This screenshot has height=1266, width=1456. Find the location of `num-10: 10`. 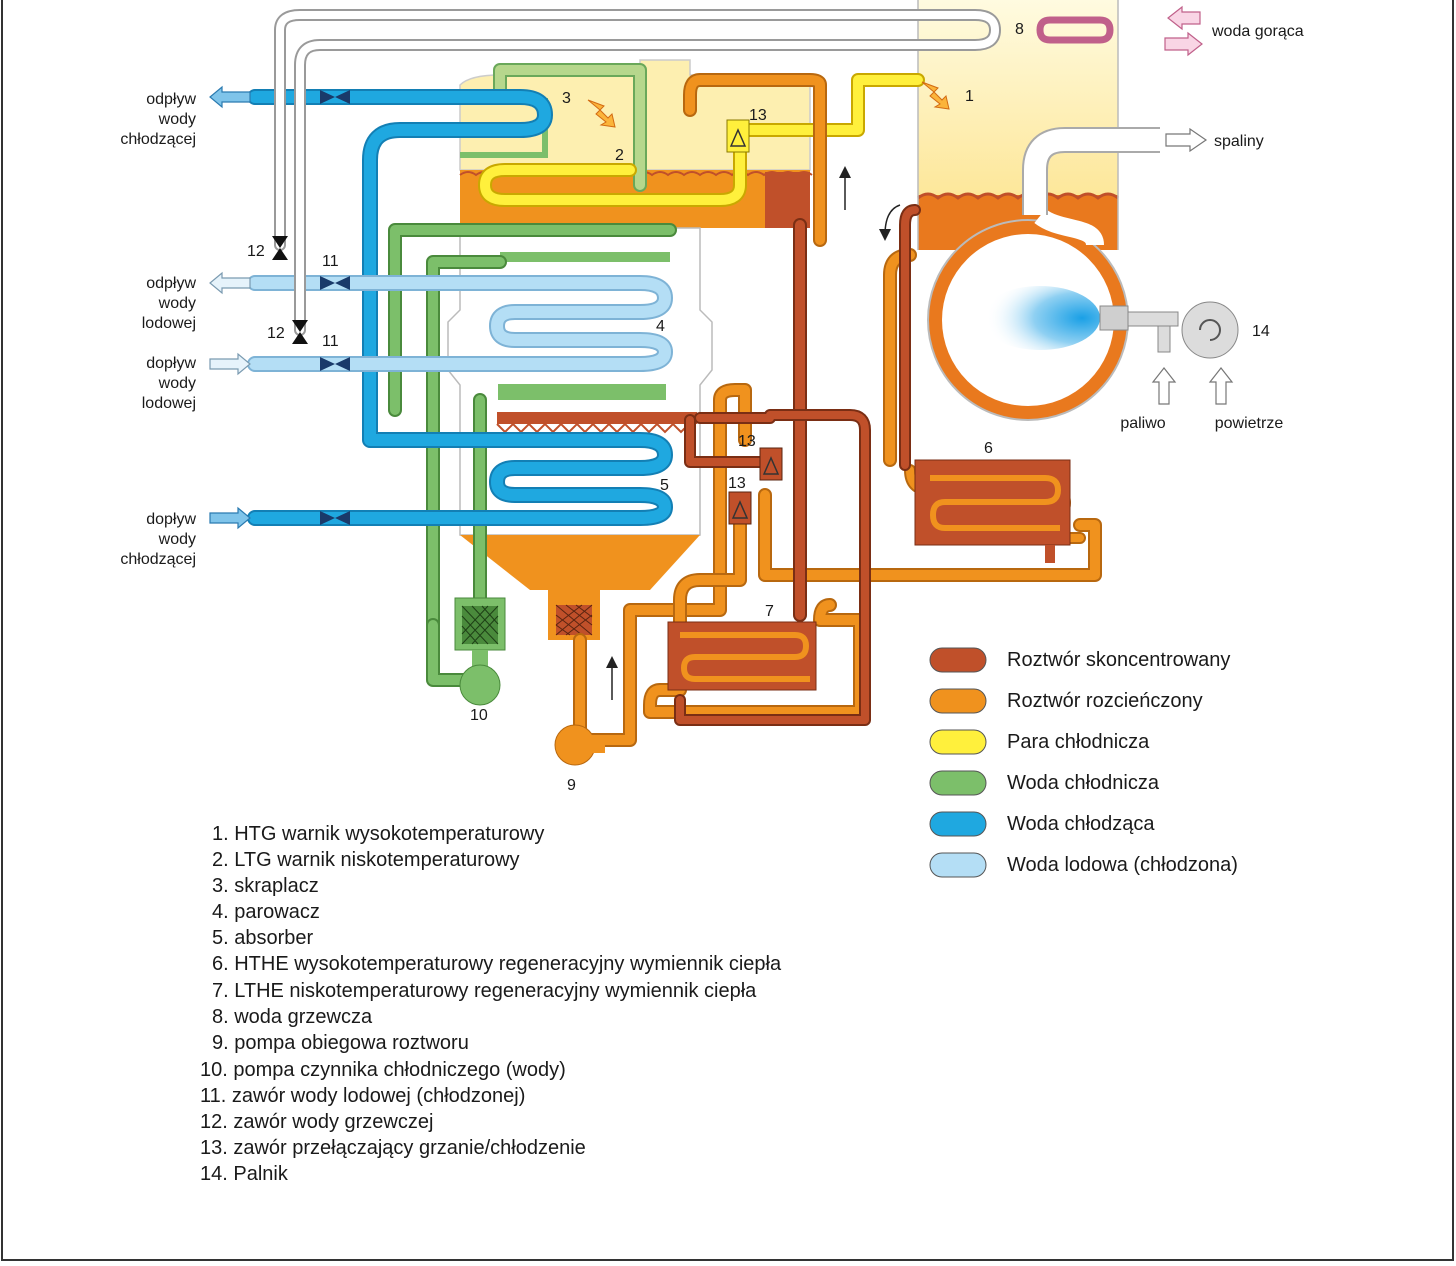

num-10: 10 is located at coordinates (479, 715).